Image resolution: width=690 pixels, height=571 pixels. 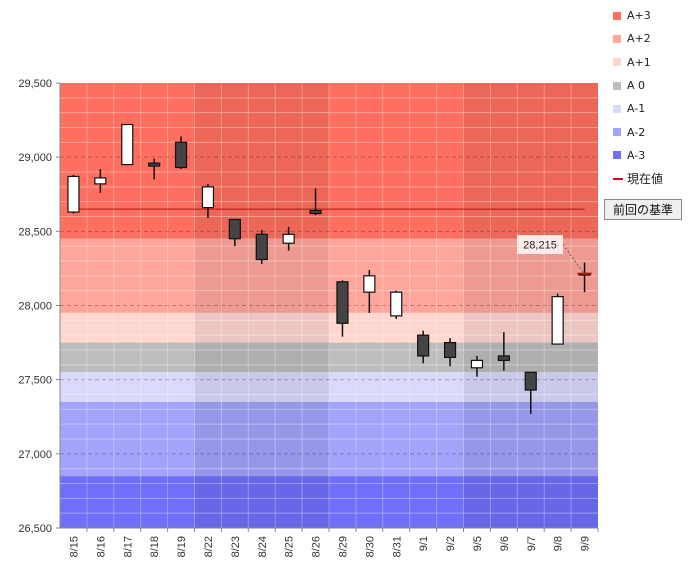 I want to click on x-tick-label: 8/25, so click(x=290, y=546).